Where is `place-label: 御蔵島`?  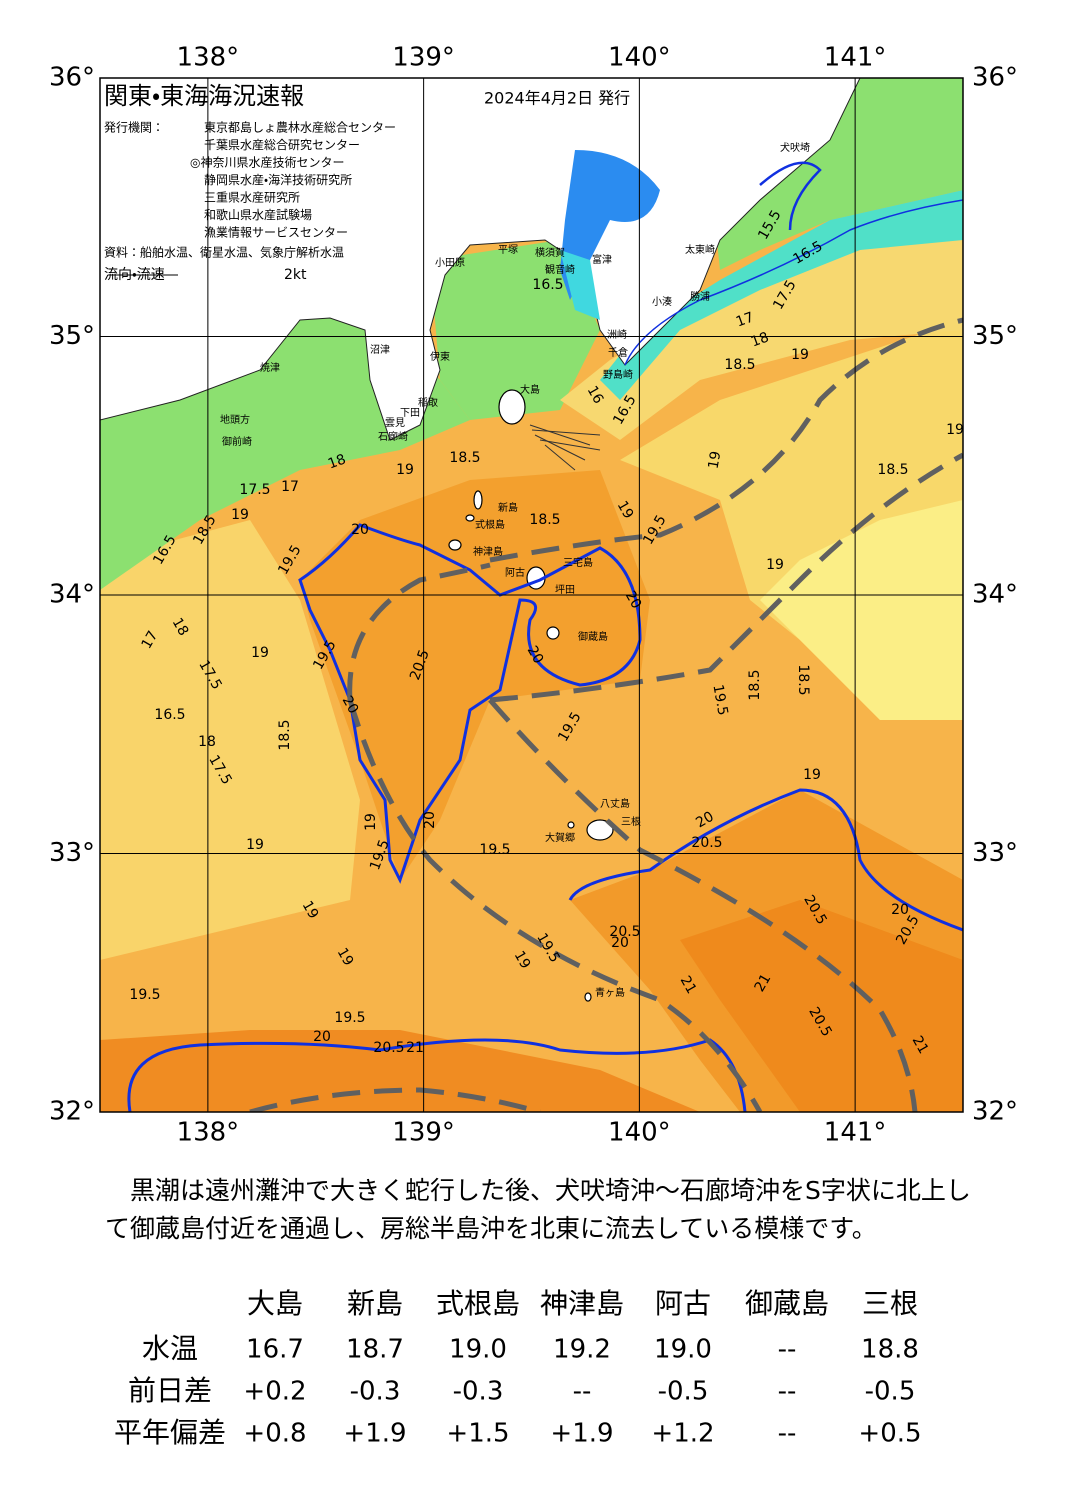
place-label: 御蔵島 is located at coordinates (593, 636).